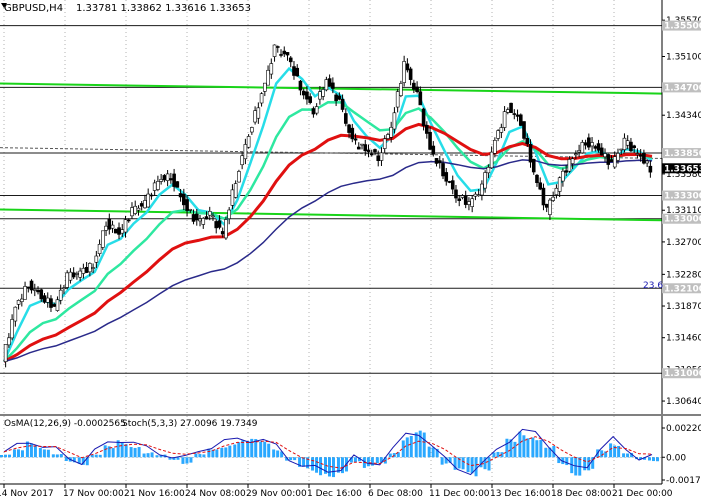  I want to click on chart-header-symbol: GBPUSD,H4, so click(33, 8).